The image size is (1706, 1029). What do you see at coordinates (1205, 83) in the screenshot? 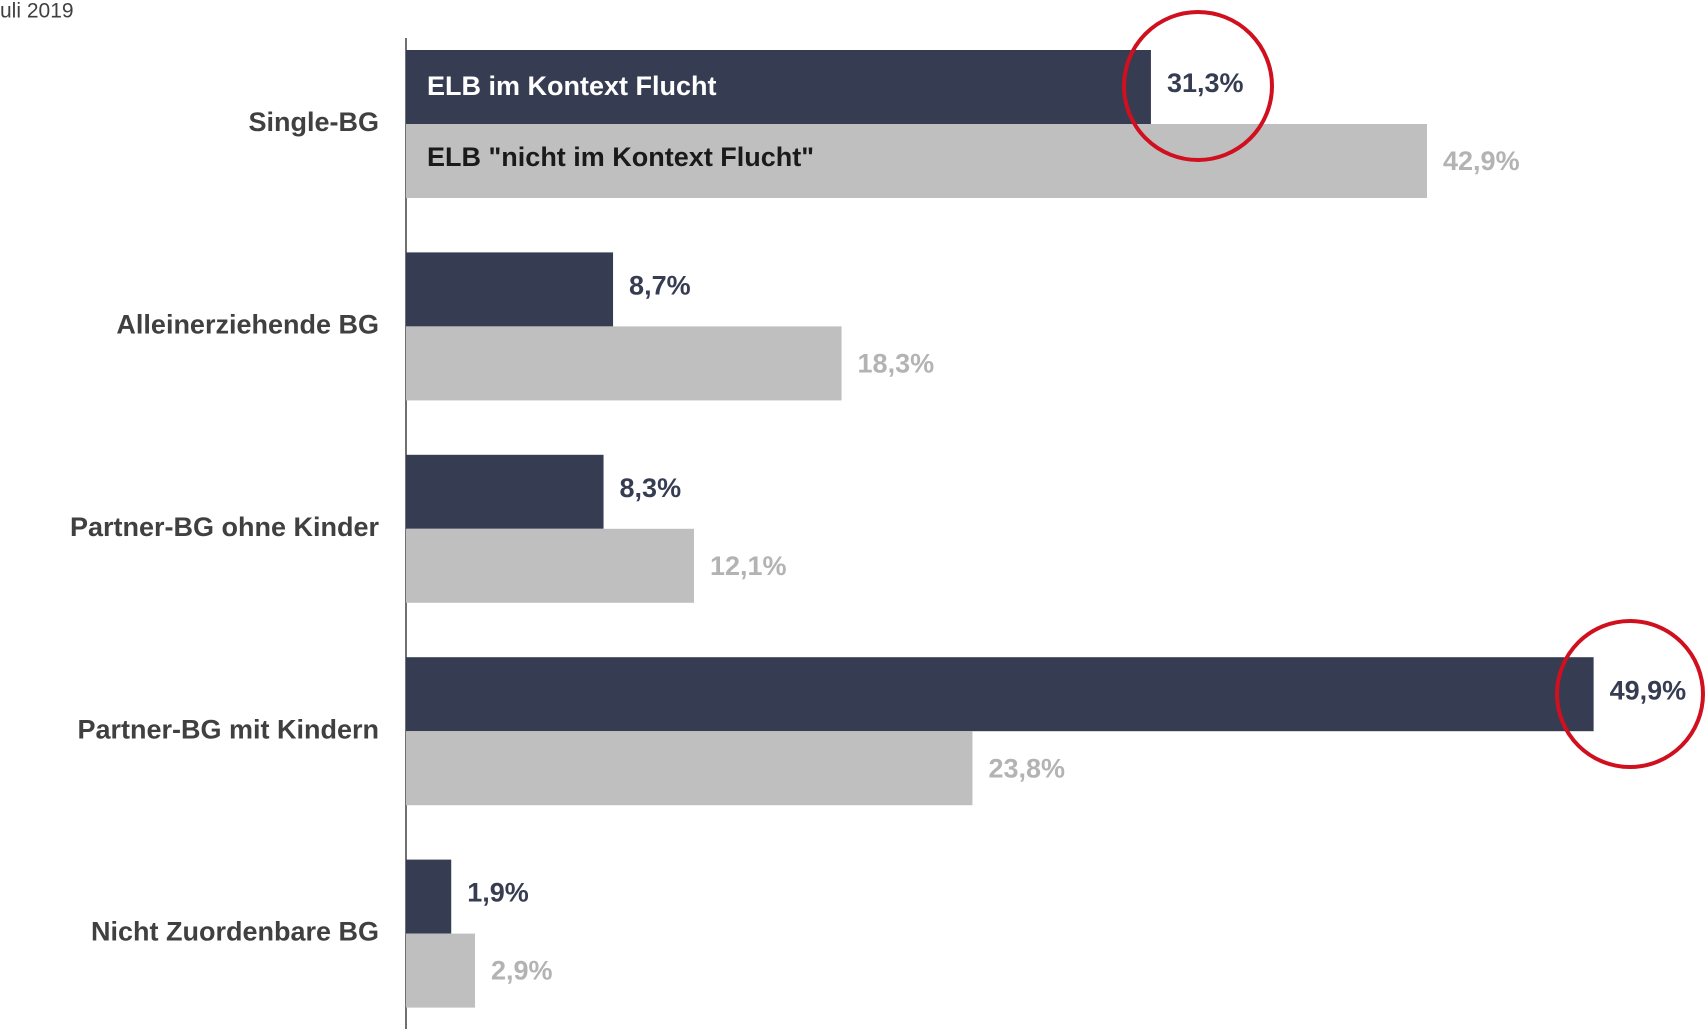
I see `value-label: 31,3%` at bounding box center [1205, 83].